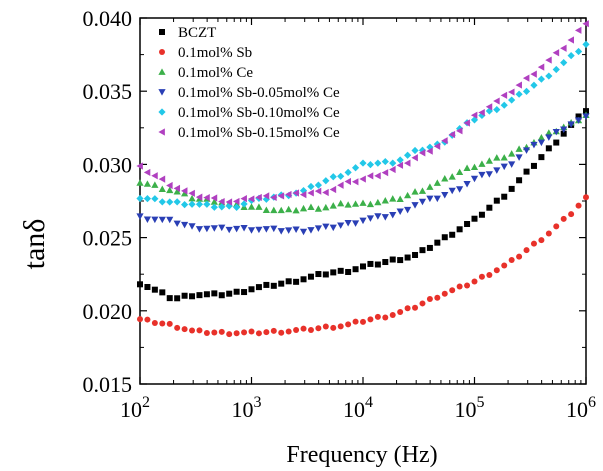  What do you see at coordinates (108, 164) in the screenshot?
I see `y-tick-label: 0.030` at bounding box center [108, 164].